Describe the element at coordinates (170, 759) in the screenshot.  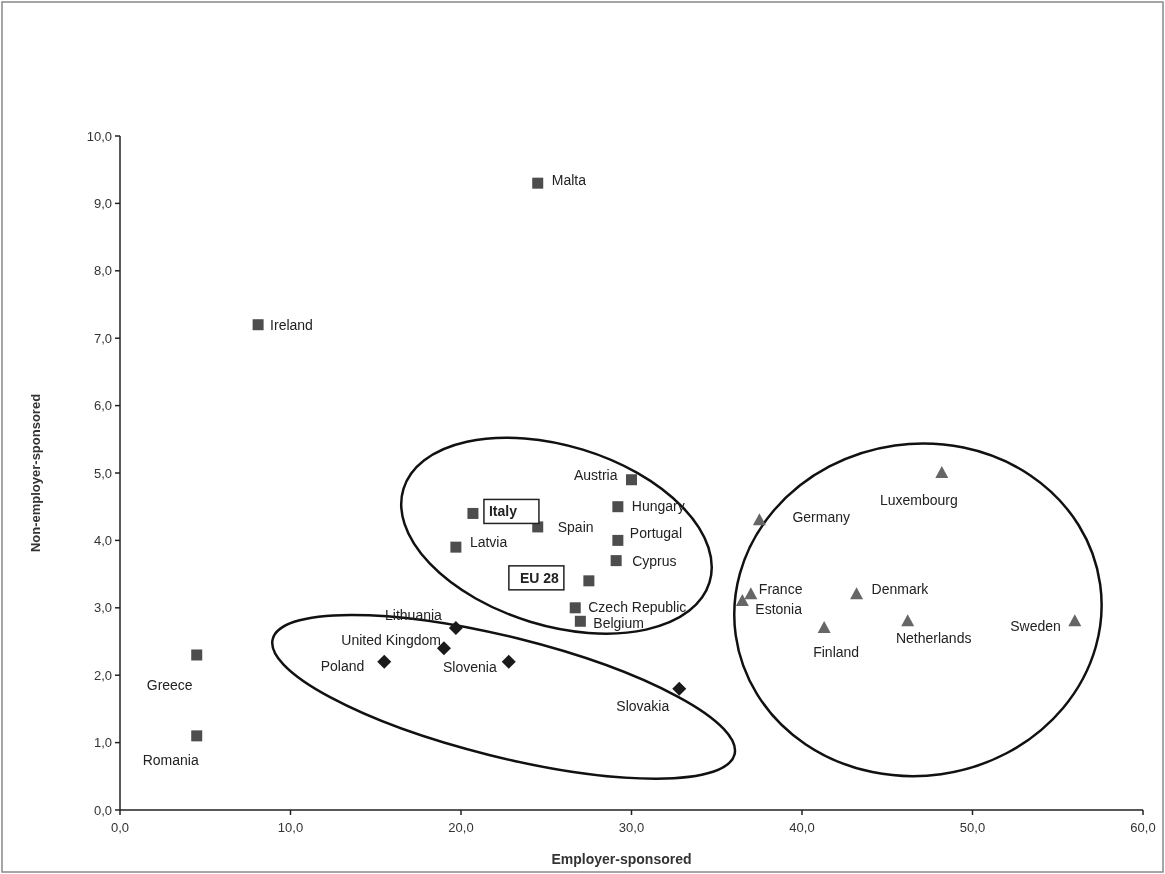
I see `annotation: Romania` at that location.